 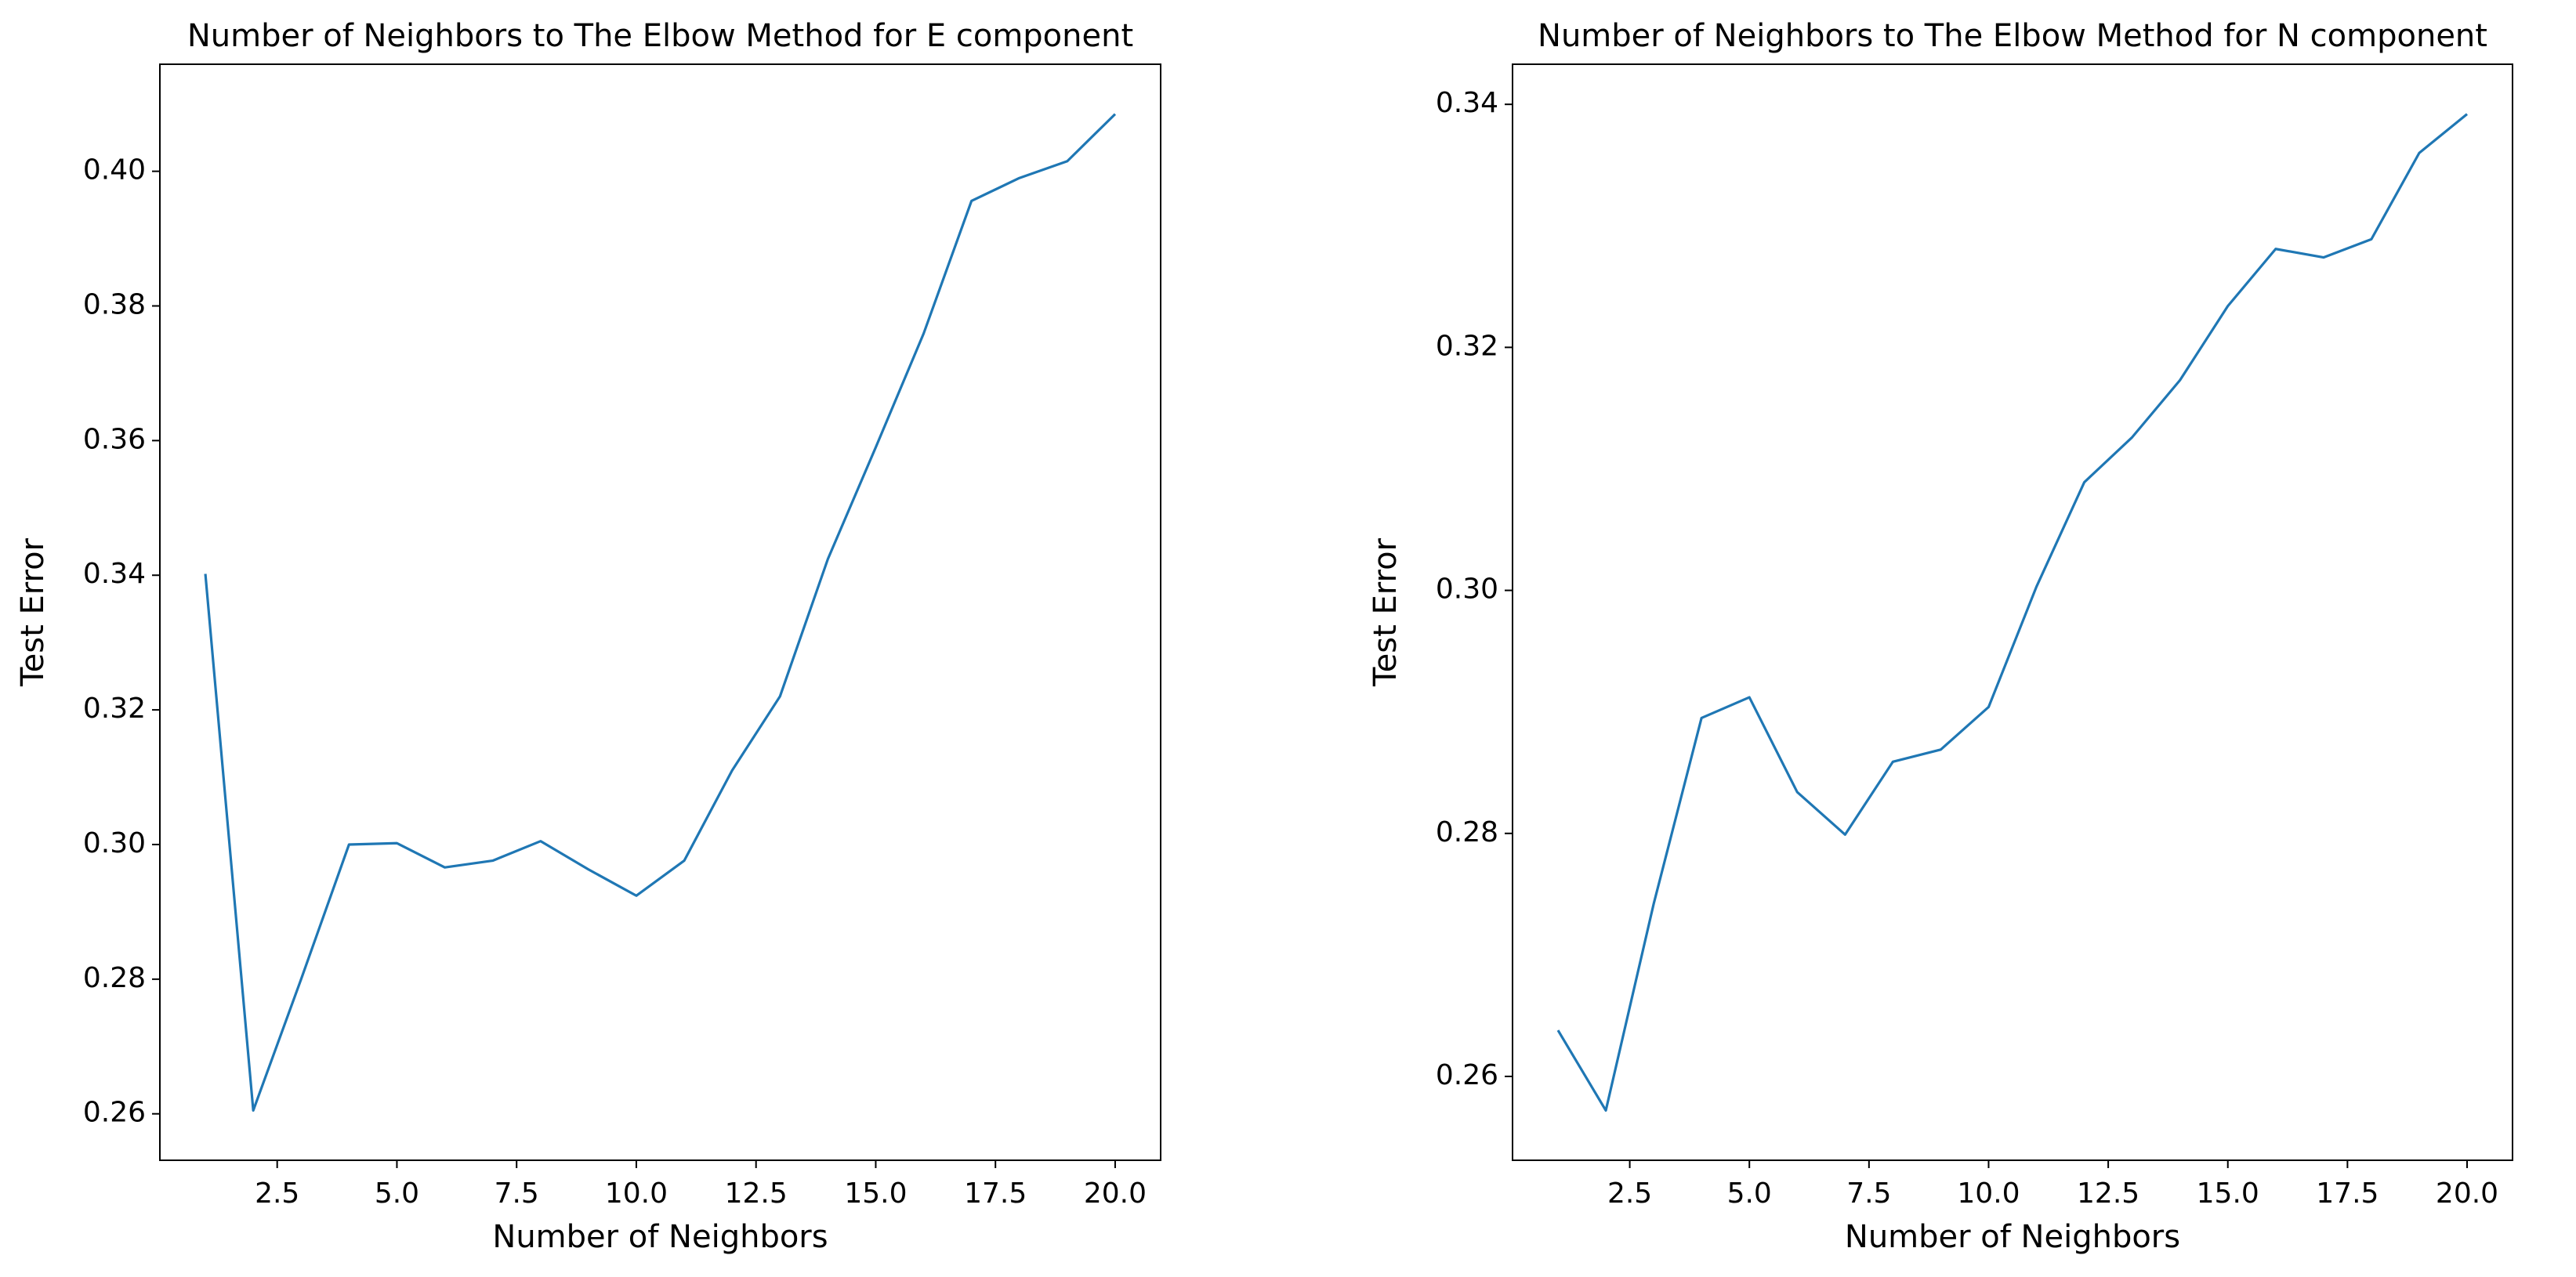 What do you see at coordinates (114, 170) in the screenshot?
I see `y-tick-label: 0.40` at bounding box center [114, 170].